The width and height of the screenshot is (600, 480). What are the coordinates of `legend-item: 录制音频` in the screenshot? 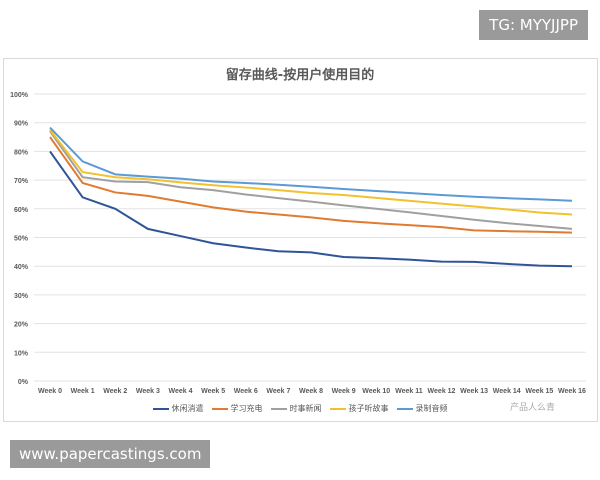 It's located at (422, 408).